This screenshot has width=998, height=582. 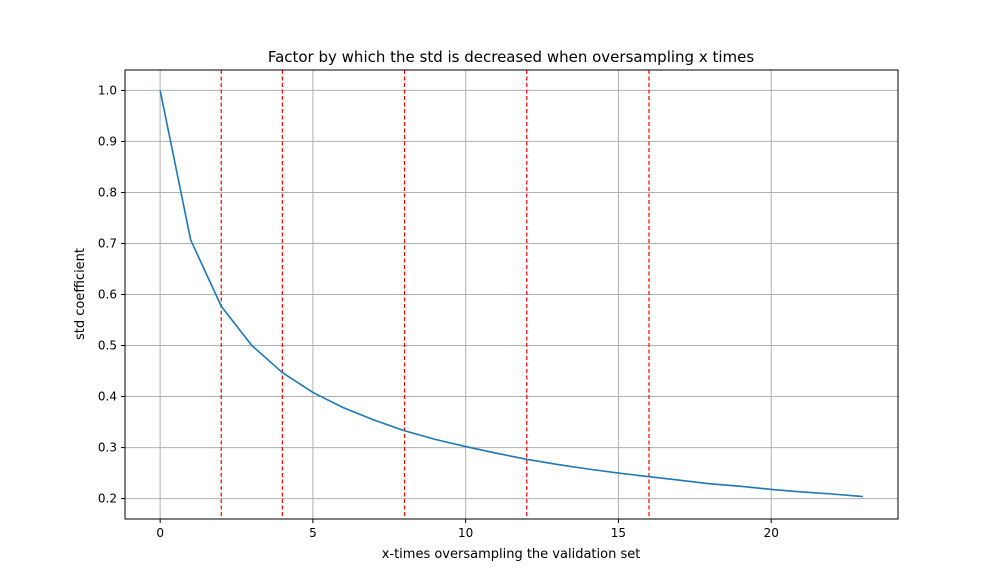 I want to click on y-axis-ticks: 0.2 0.3 0.4 0.5 0.6 0.7 0.8 0.9 1.0, so click(x=111, y=294).